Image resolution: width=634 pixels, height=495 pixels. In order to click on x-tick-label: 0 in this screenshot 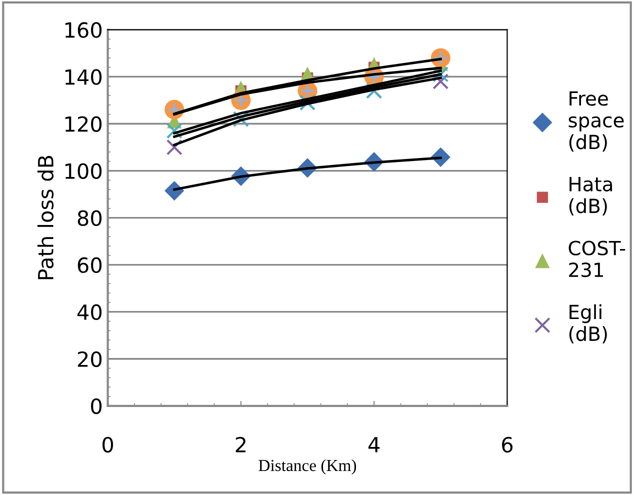, I will do `click(108, 444)`.